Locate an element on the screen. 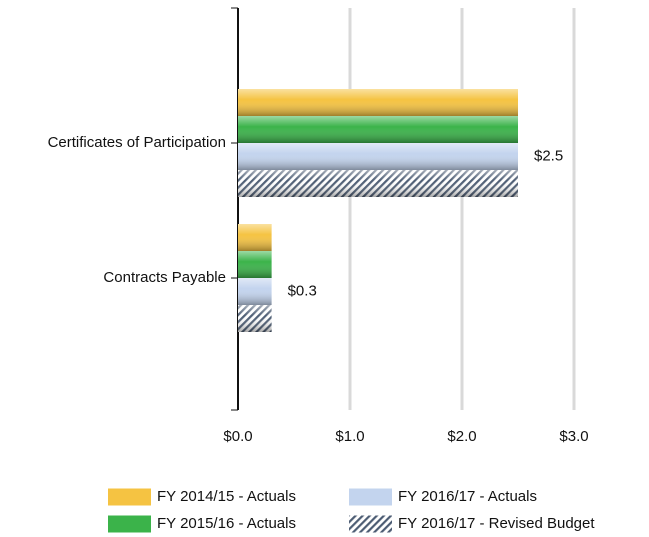 The width and height of the screenshot is (649, 537). x-tick-label: $3.0 is located at coordinates (573, 436).